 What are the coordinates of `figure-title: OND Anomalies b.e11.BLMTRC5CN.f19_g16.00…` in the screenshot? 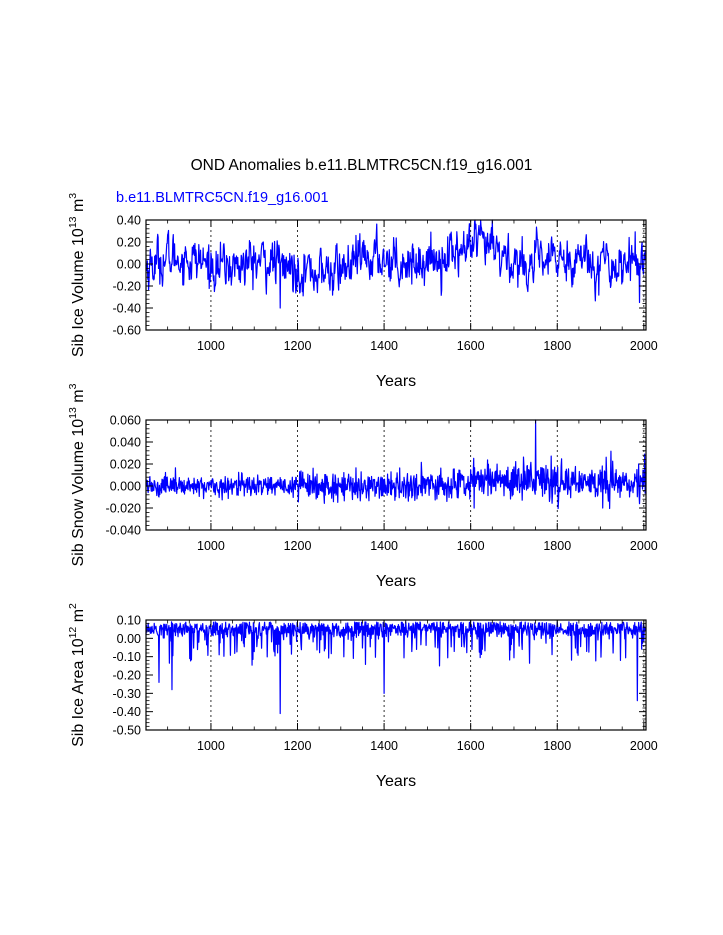 It's located at (361, 165).